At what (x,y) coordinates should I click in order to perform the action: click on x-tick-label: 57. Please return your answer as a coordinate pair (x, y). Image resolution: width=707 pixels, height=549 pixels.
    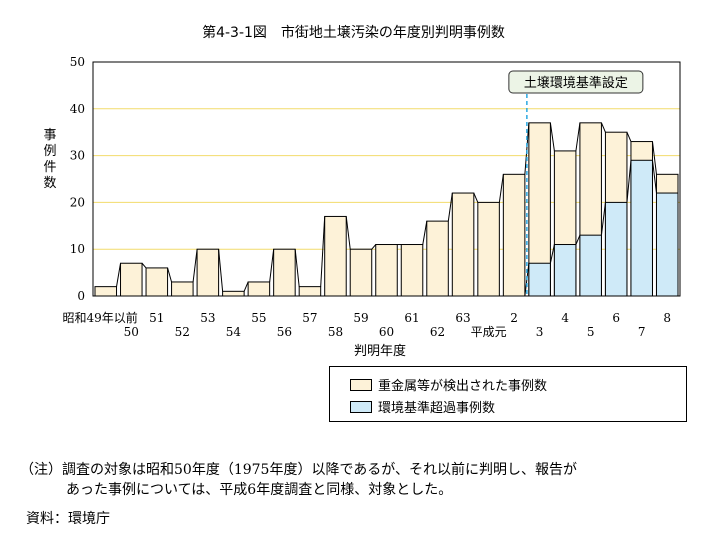
    Looking at the image, I should click on (309, 318).